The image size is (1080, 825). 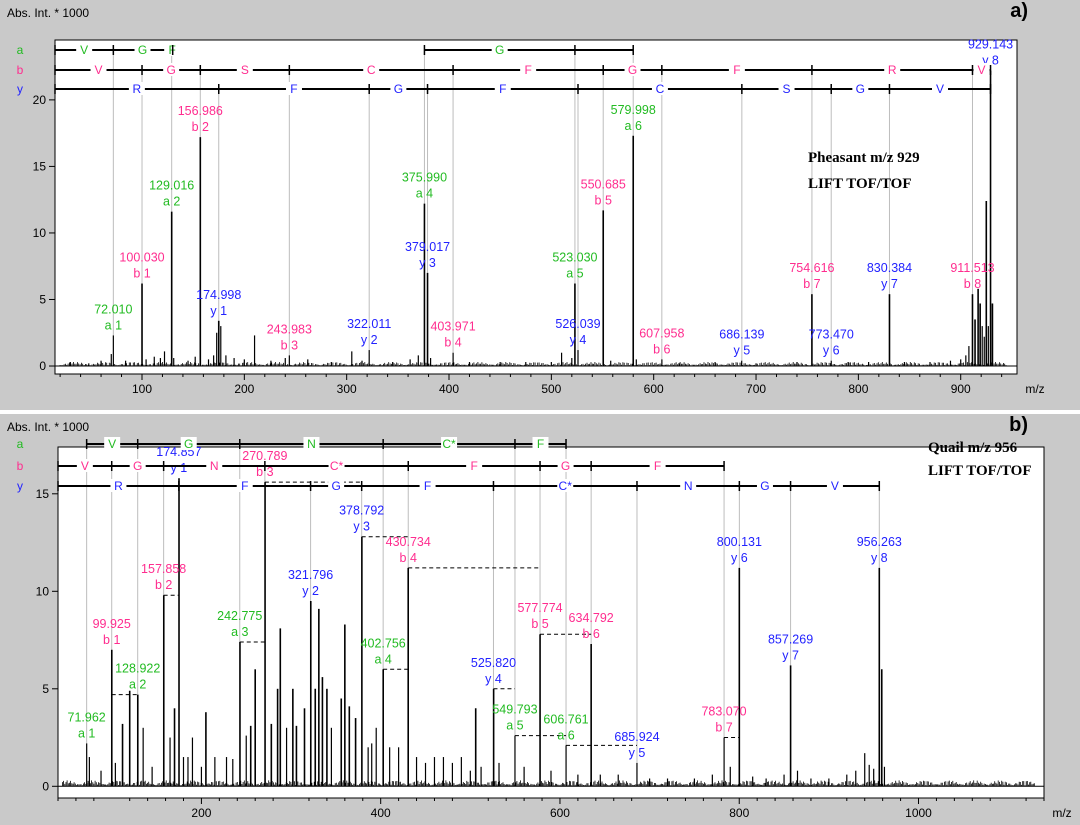 What do you see at coordinates (361, 511) in the screenshot?
I see `peak-mz-label: 378.792` at bounding box center [361, 511].